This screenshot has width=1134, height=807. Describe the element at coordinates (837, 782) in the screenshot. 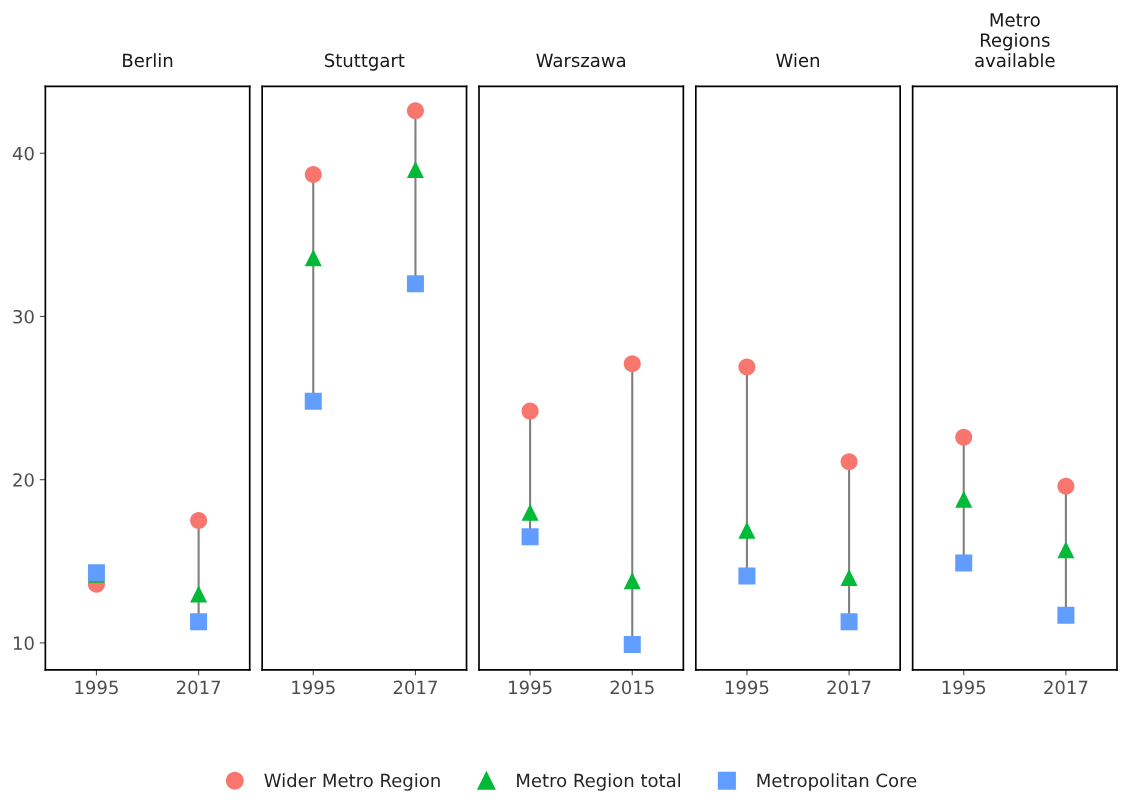

I see `legend-label: Metropolitan Core` at that location.